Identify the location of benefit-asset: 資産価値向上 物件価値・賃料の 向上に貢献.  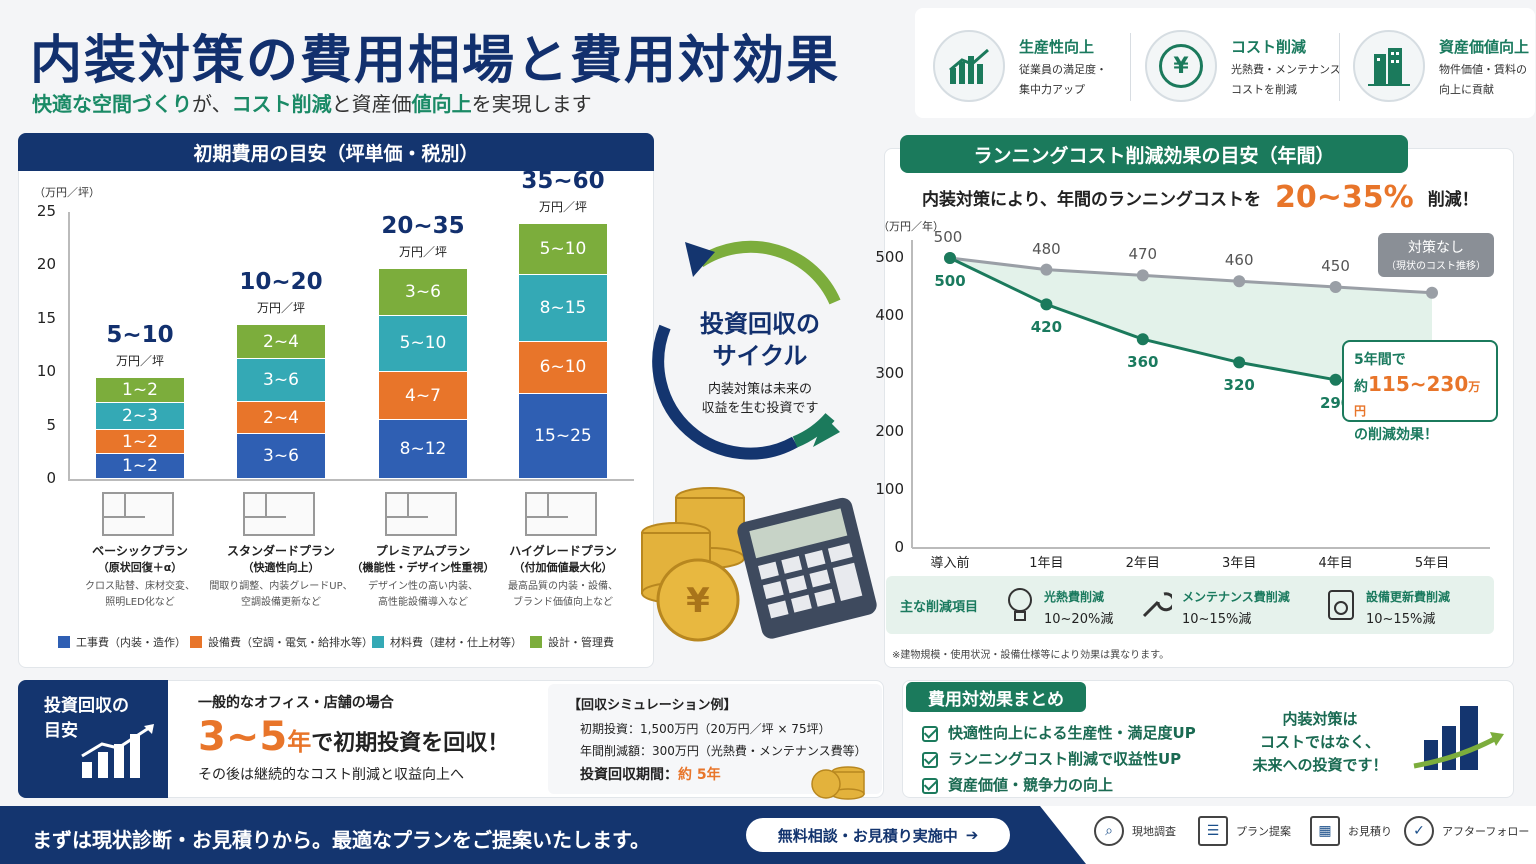
(1444, 67).